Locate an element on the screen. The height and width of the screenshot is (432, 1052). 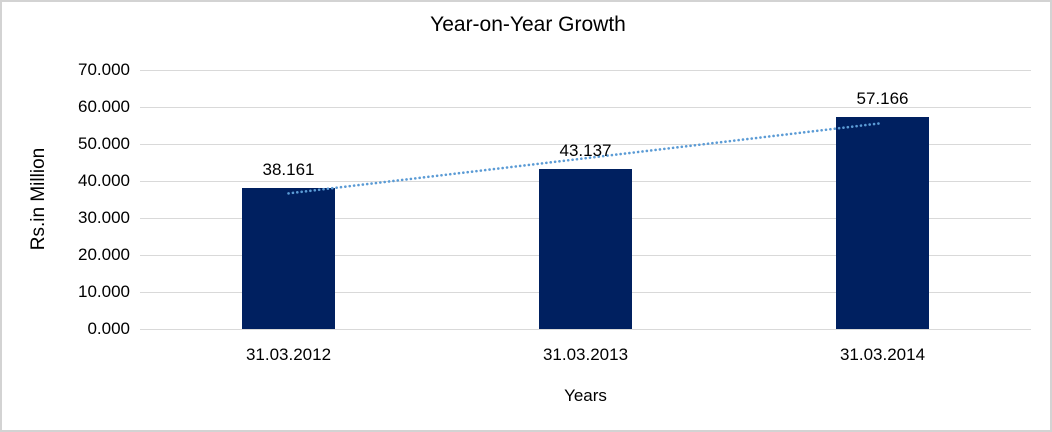
chart-title: Year-on-Year Growth is located at coordinates (528, 24).